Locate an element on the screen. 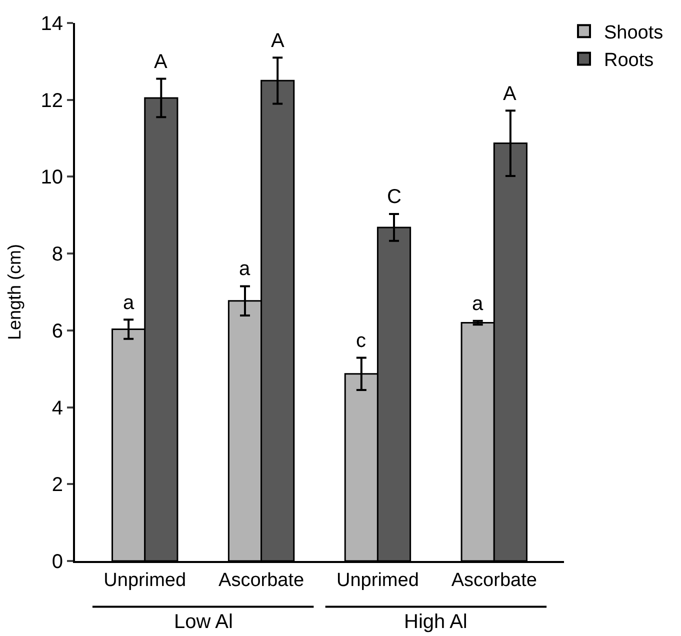  text: High Al is located at coordinates (436, 622).